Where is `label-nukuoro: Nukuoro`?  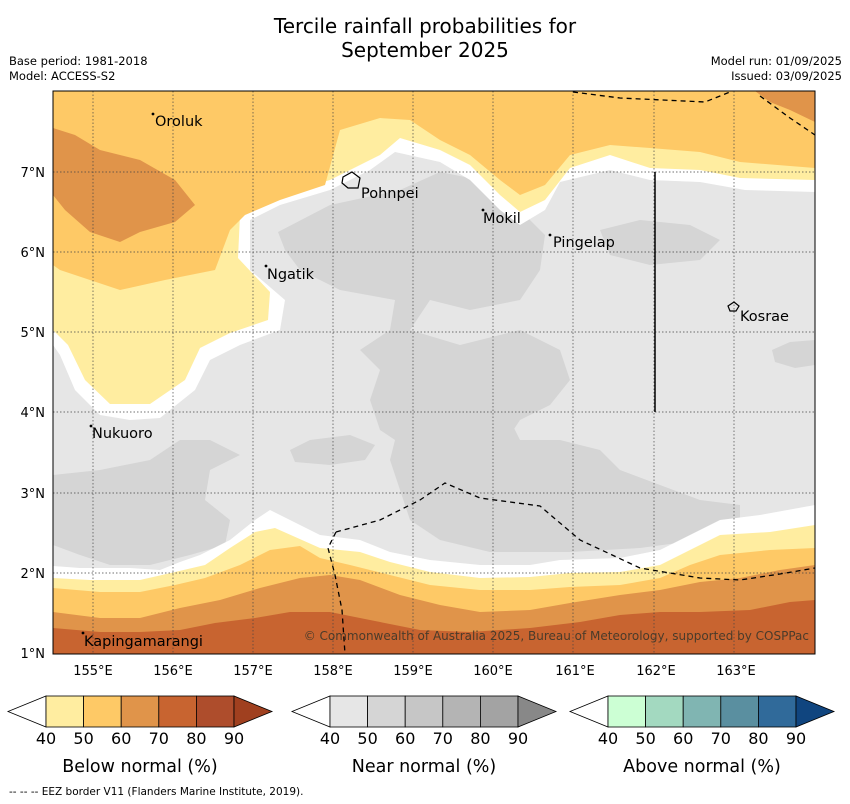 label-nukuoro: Nukuoro is located at coordinates (122, 434).